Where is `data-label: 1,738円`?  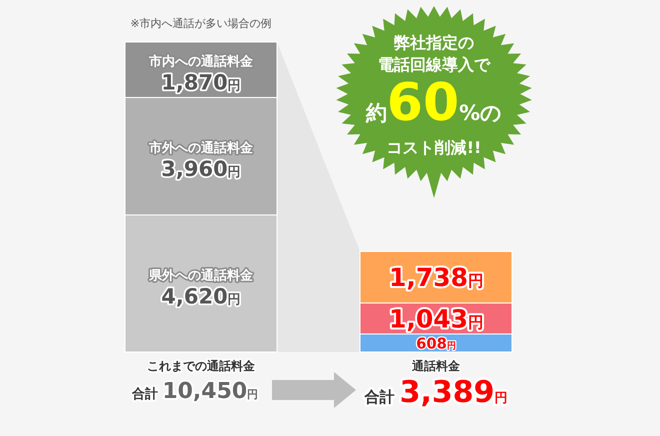
data-label: 1,738円 is located at coordinates (436, 277).